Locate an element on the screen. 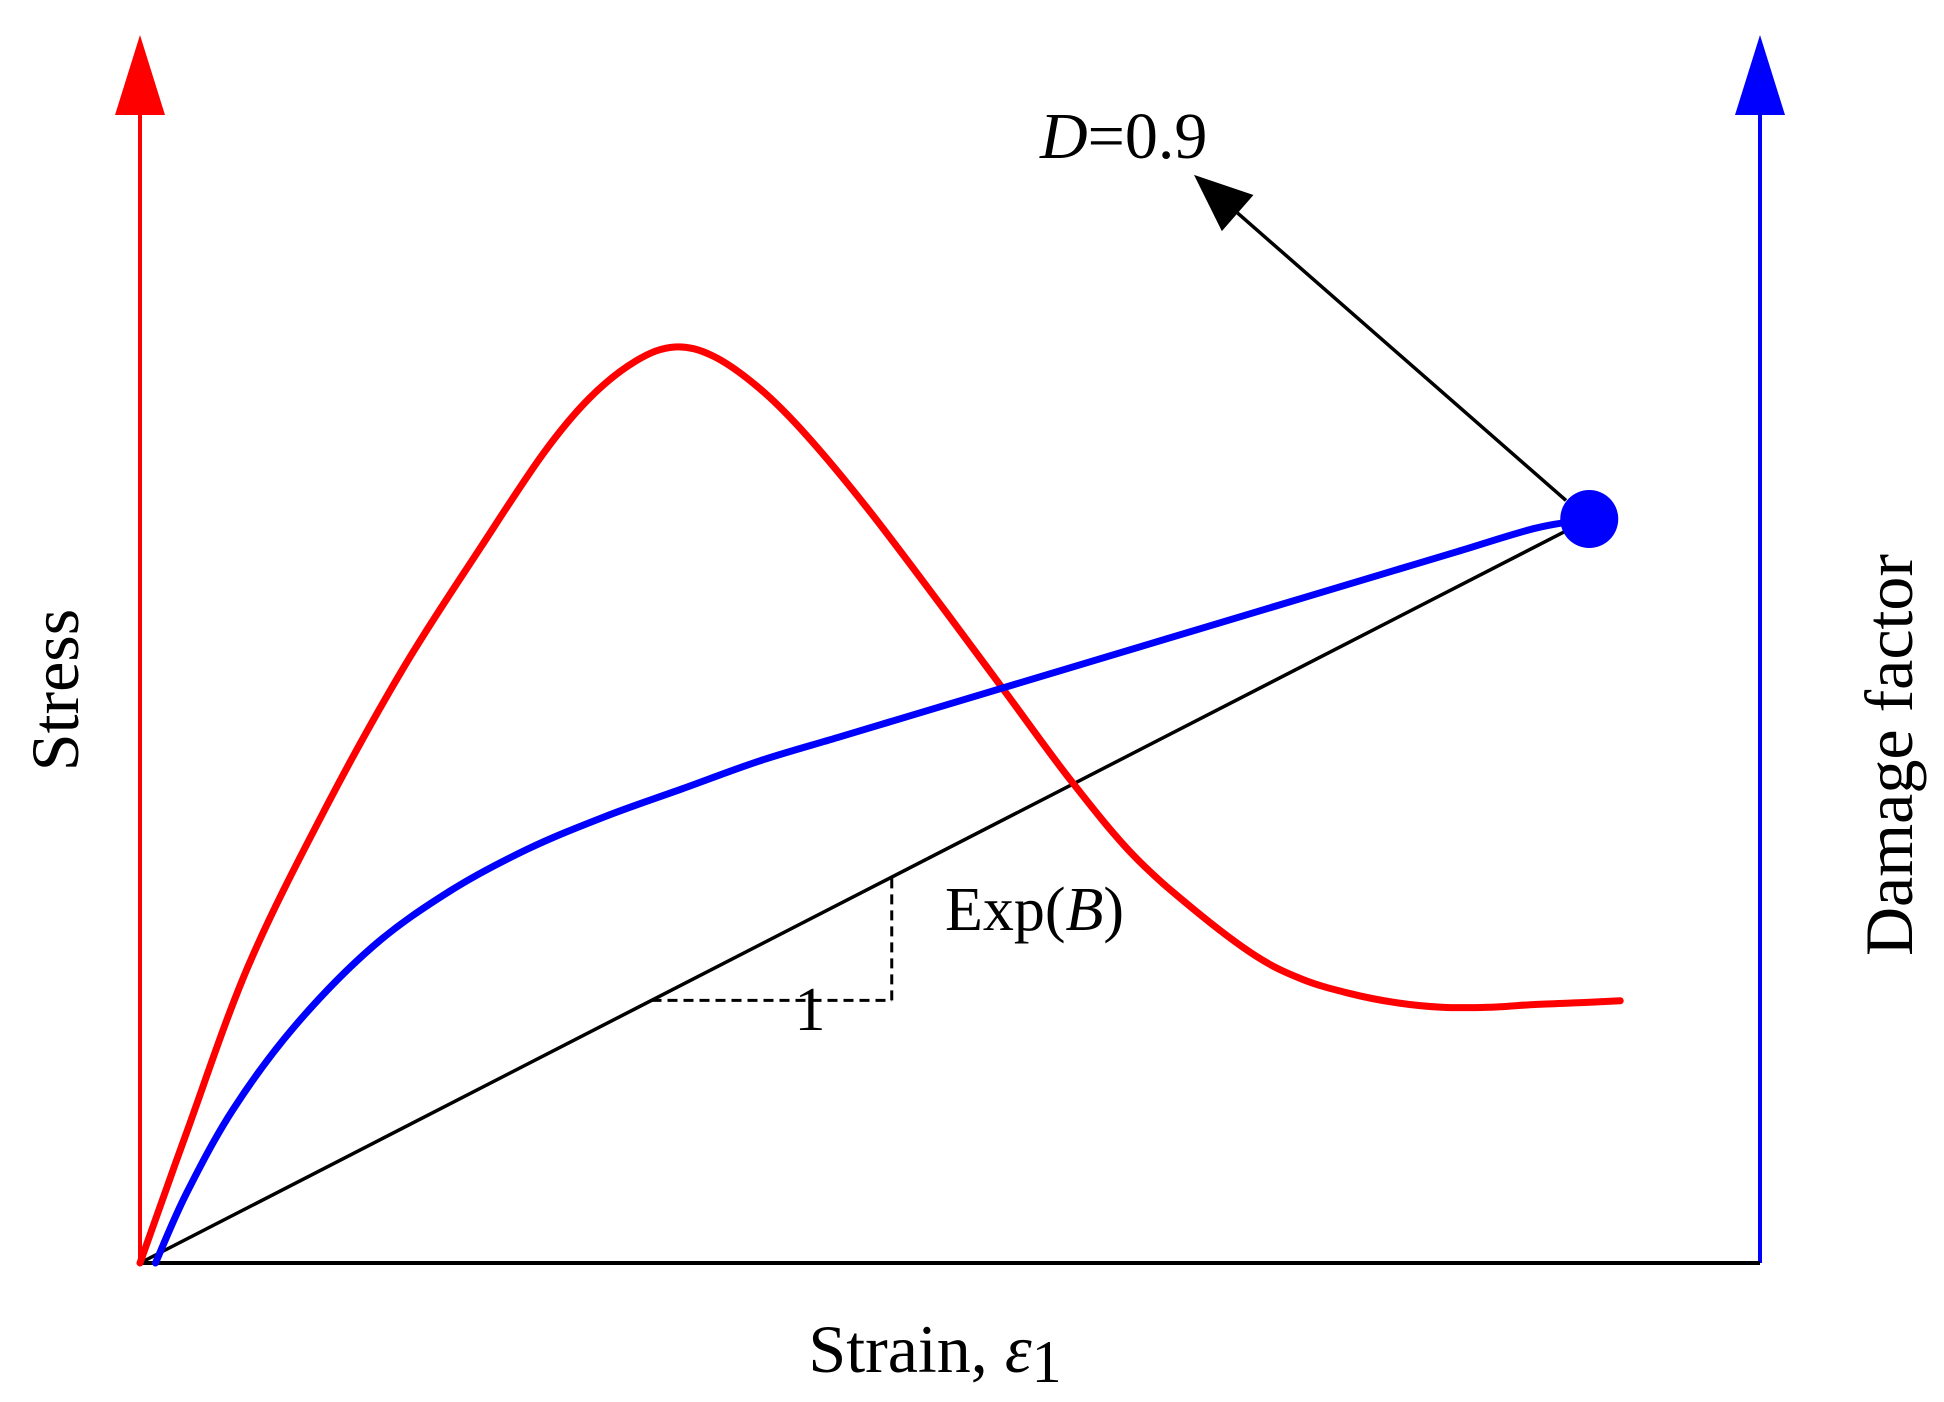 Image resolution: width=1944 pixels, height=1402 pixels. x-axis-label-symbol: ε is located at coordinates (1018, 1349).